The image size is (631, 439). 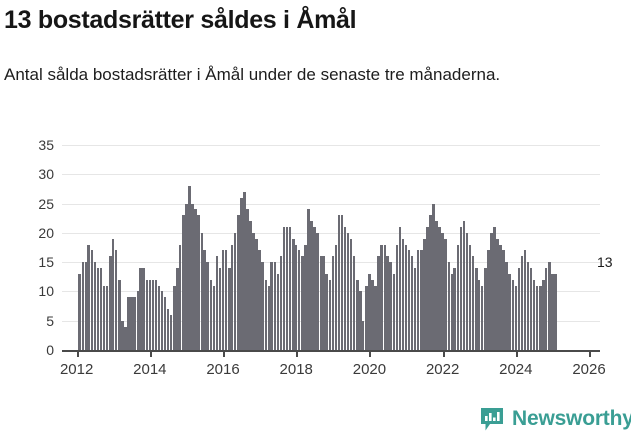 What do you see at coordinates (27, 247) in the screenshot?
I see `y-axis-tick-labels: 0 5 10 15 20 25 30 35` at bounding box center [27, 247].